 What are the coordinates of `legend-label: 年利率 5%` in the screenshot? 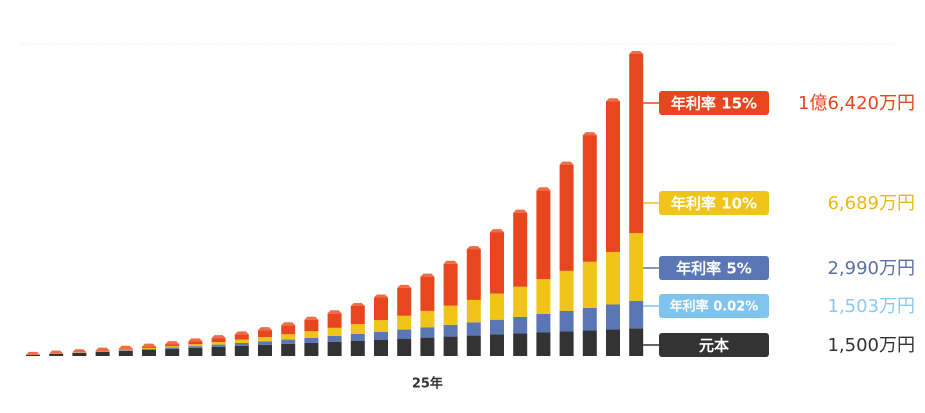 It's located at (714, 269).